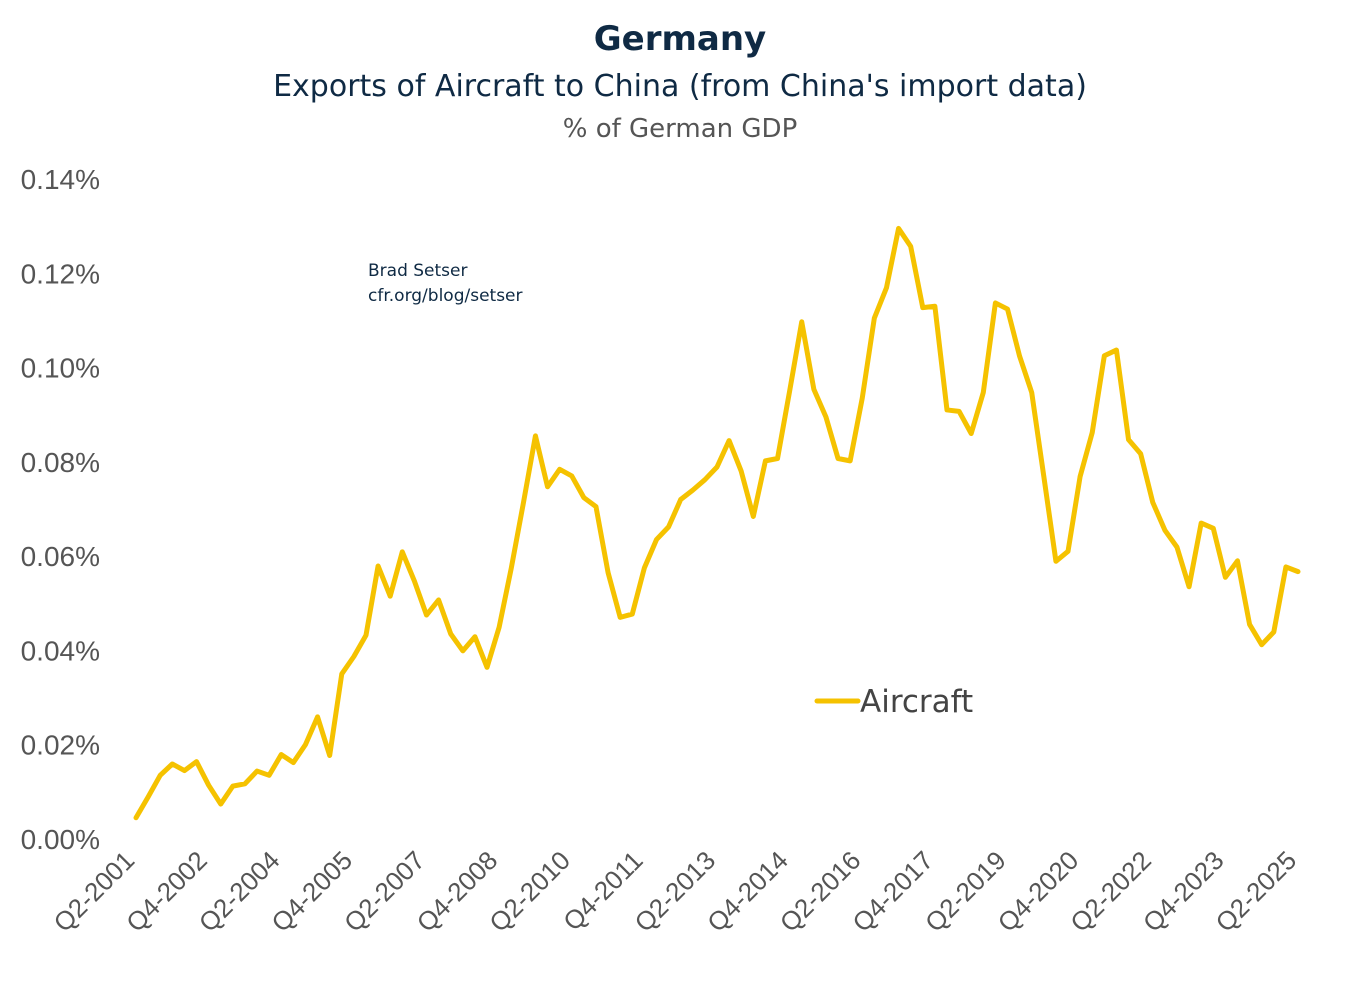 The width and height of the screenshot is (1360, 988). I want to click on x-tick-label: Q2-2025, so click(1255, 891).